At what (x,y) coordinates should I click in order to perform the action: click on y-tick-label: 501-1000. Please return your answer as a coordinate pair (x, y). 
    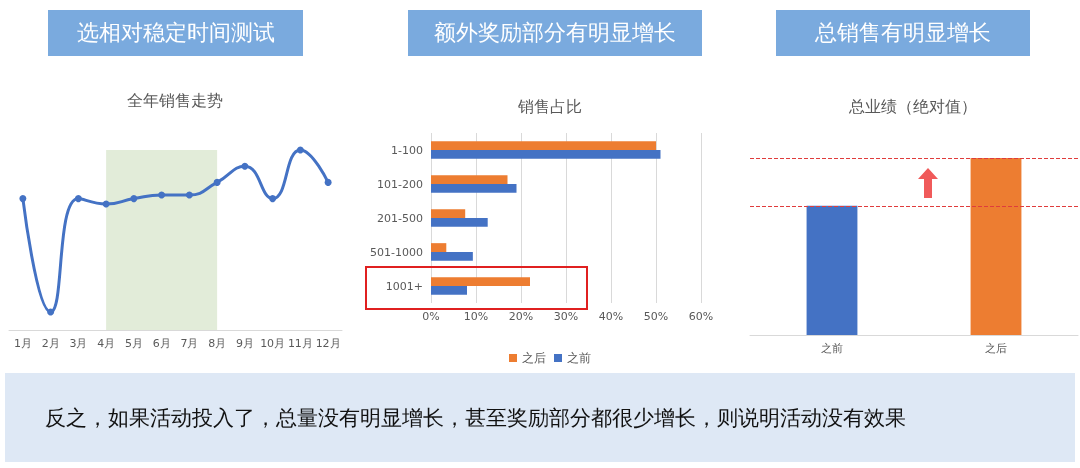
    Looking at the image, I should click on (396, 252).